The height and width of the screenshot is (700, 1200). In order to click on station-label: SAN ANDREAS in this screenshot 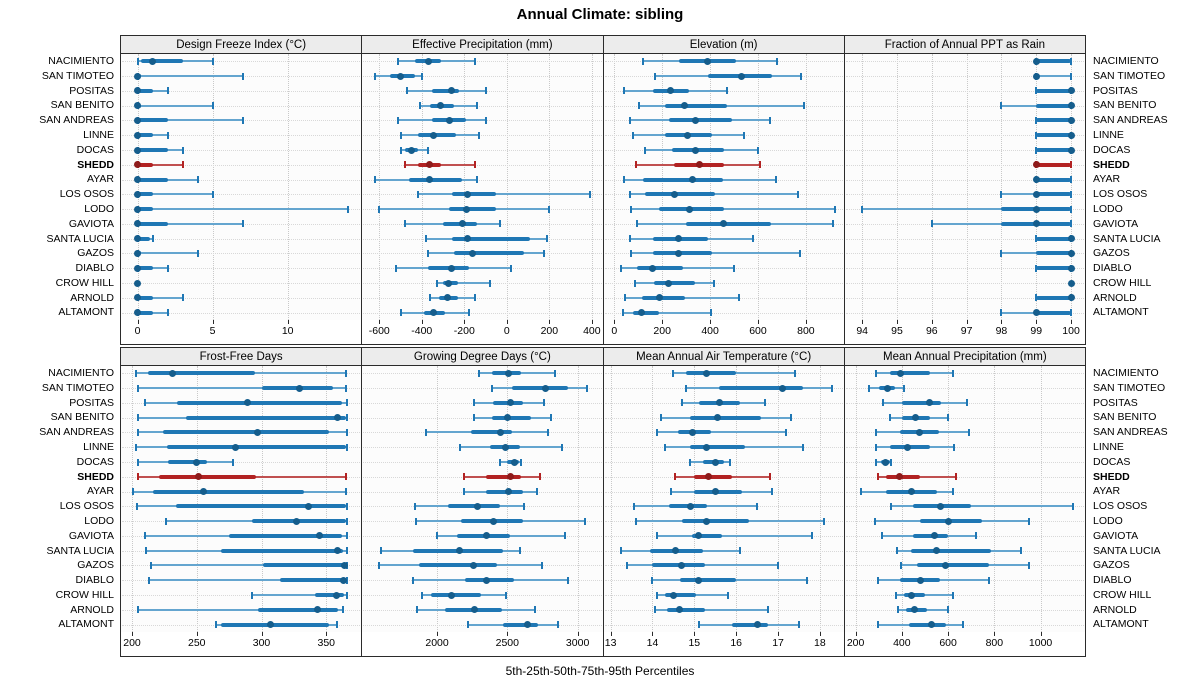, I will do `click(76, 120)`.